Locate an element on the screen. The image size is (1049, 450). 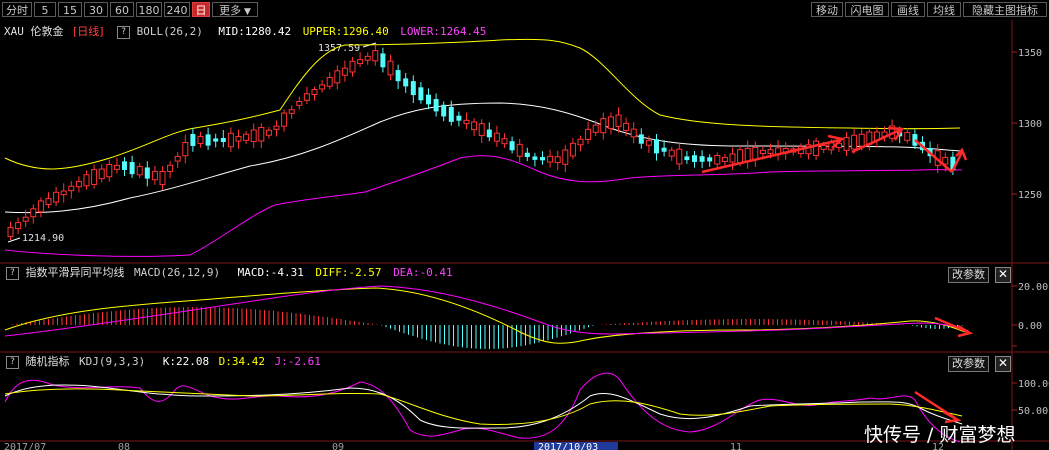
price-tick-1350: 1350 is located at coordinates (1030, 53).